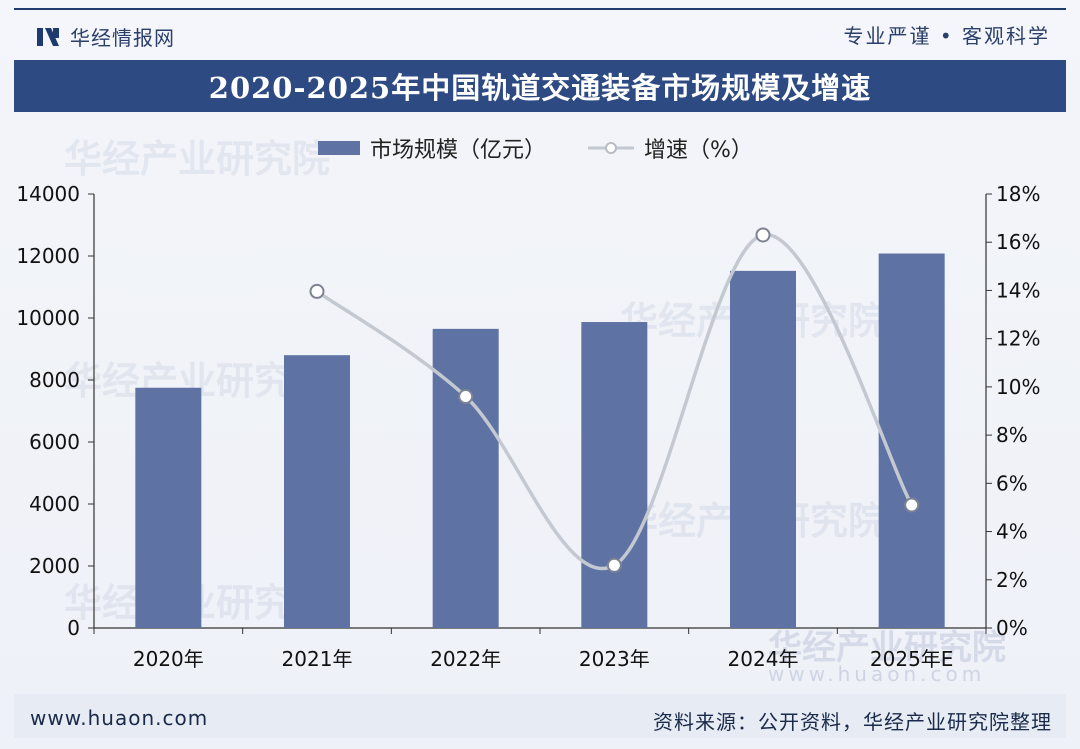 The image size is (1080, 749). I want to click on x-tick-label: 2020年, so click(168, 659).